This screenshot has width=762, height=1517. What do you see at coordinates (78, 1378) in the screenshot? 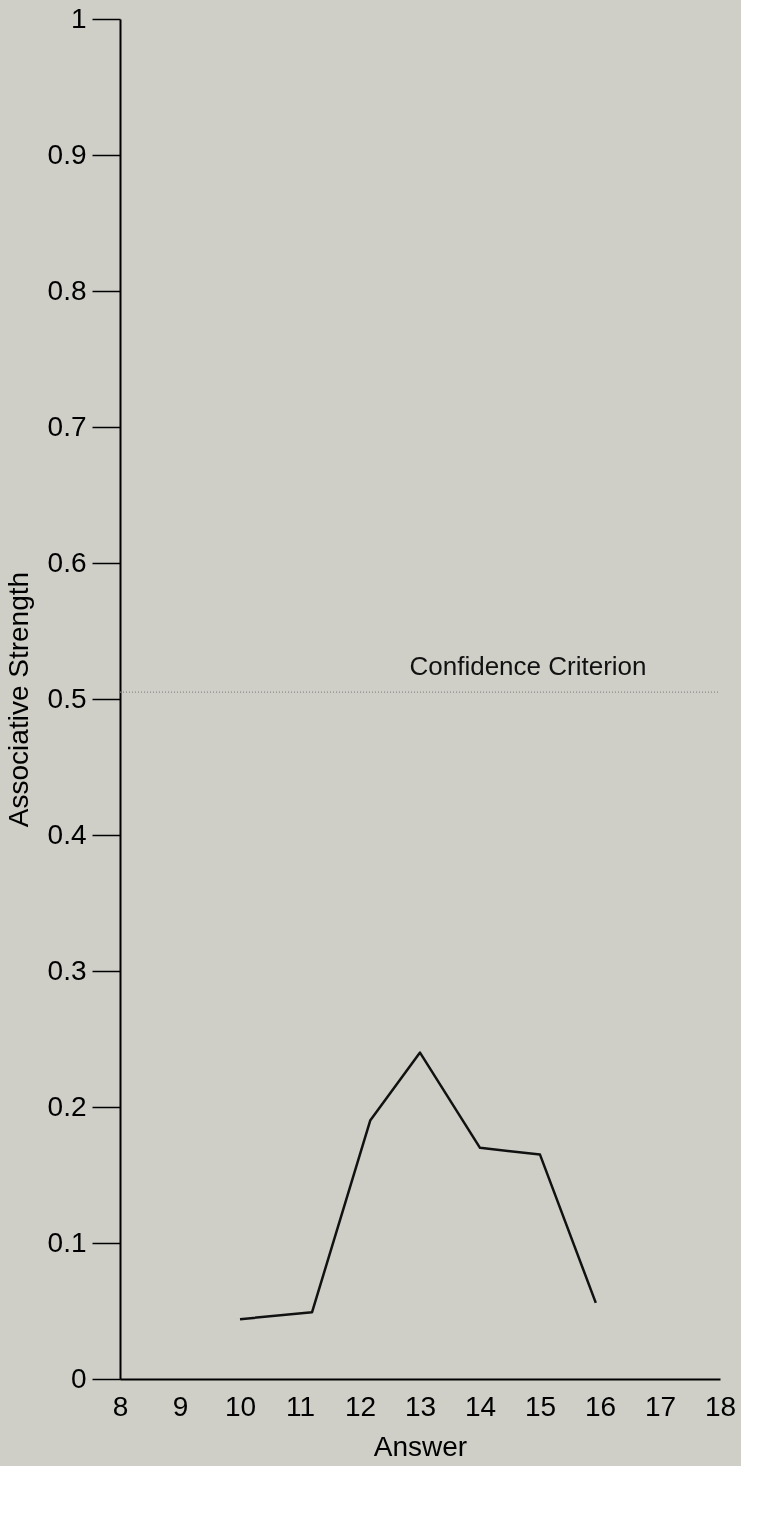
I see `y-tick-label: 0` at bounding box center [78, 1378].